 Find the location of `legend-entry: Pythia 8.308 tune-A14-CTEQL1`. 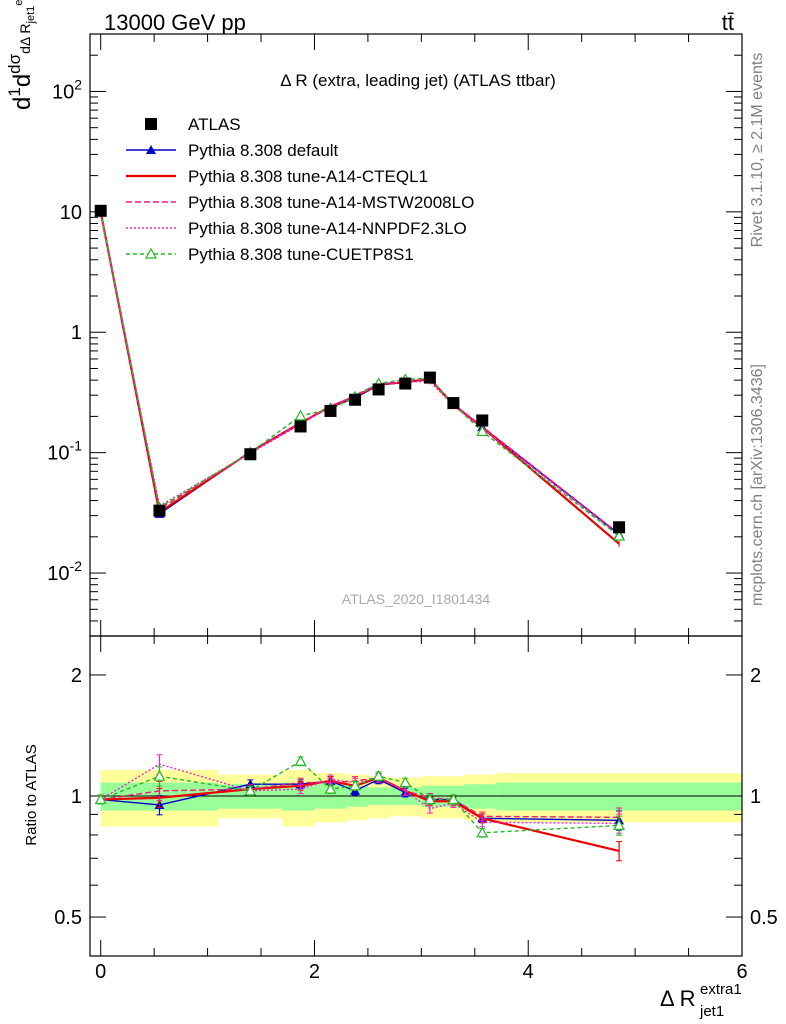

legend-entry: Pythia 8.308 tune-A14-CTEQL1 is located at coordinates (277, 176).